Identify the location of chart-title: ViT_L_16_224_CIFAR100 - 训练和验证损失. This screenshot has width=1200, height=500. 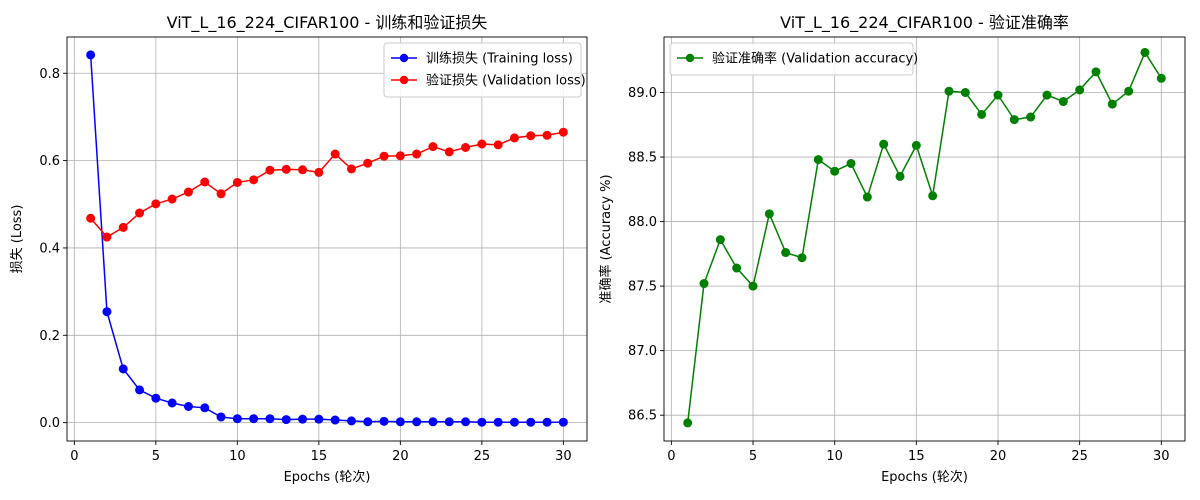
(327, 23).